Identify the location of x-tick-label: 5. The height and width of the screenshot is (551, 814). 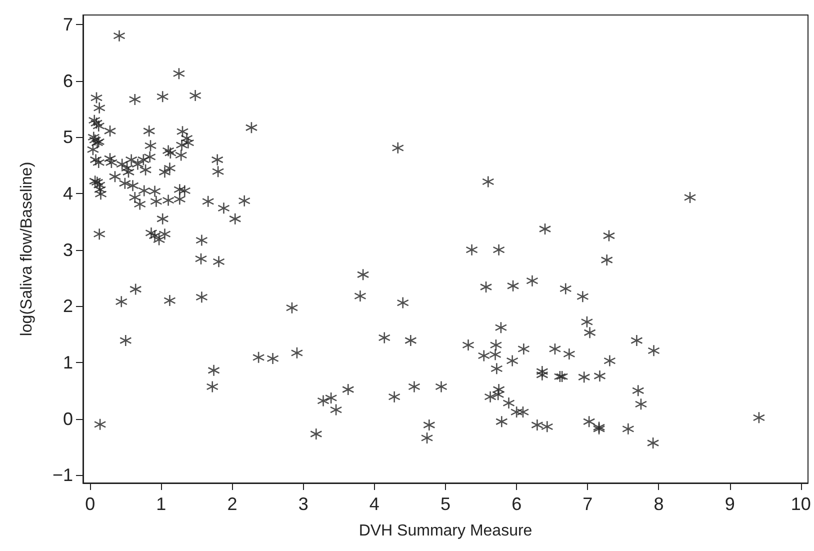
(445, 504).